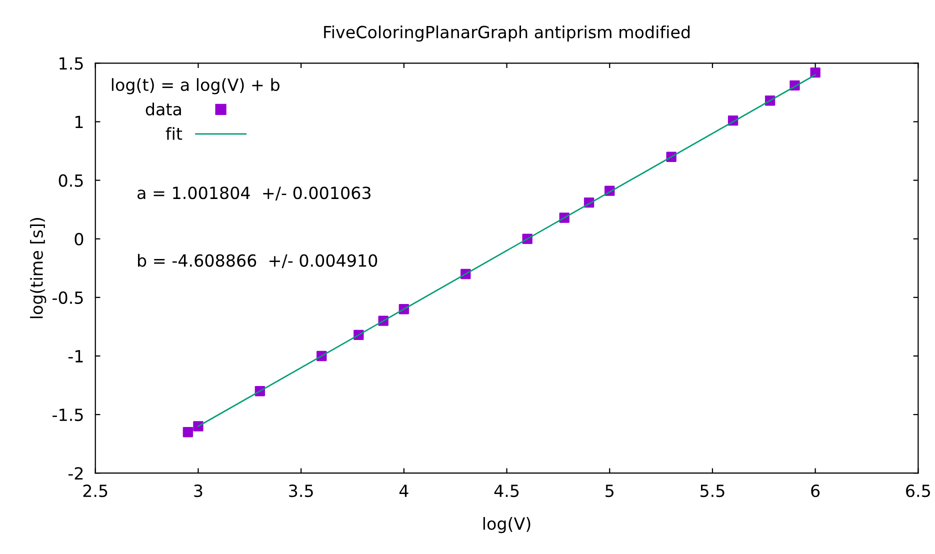  What do you see at coordinates (506, 525) in the screenshot?
I see `x-axis-title: log(V)` at bounding box center [506, 525].